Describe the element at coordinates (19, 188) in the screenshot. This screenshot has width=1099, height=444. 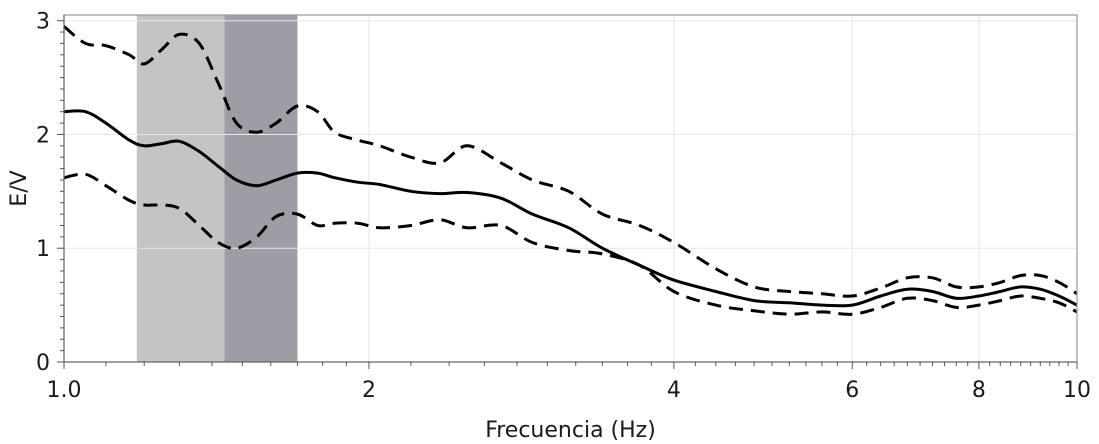
I see `y-axis-label: E/V` at that location.